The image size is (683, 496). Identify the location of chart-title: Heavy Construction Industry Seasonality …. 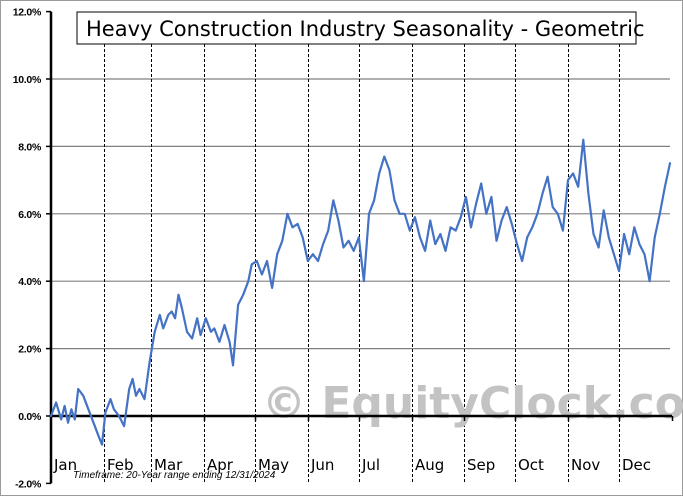
(365, 29).